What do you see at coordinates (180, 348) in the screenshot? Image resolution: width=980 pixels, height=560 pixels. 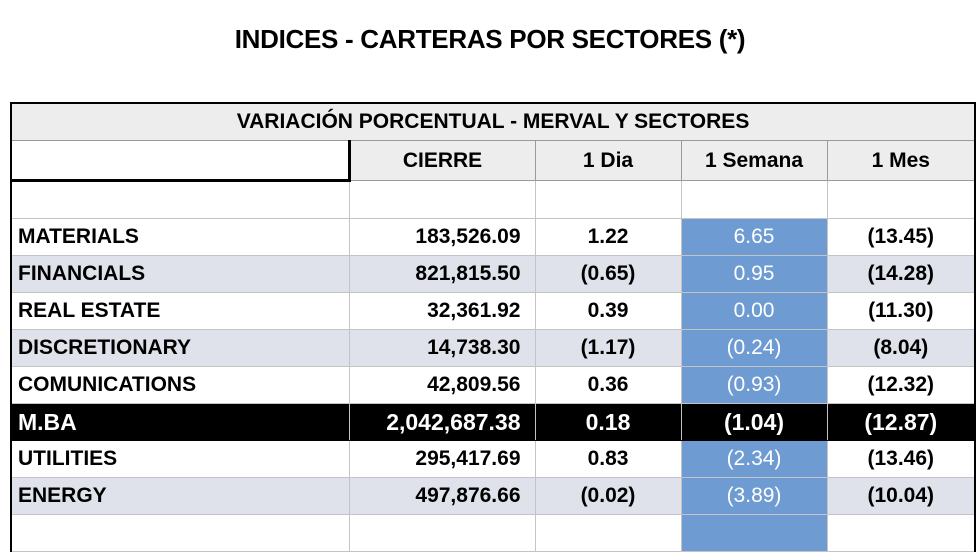 I see `sector-name: DISCRETIONARY` at bounding box center [180, 348].